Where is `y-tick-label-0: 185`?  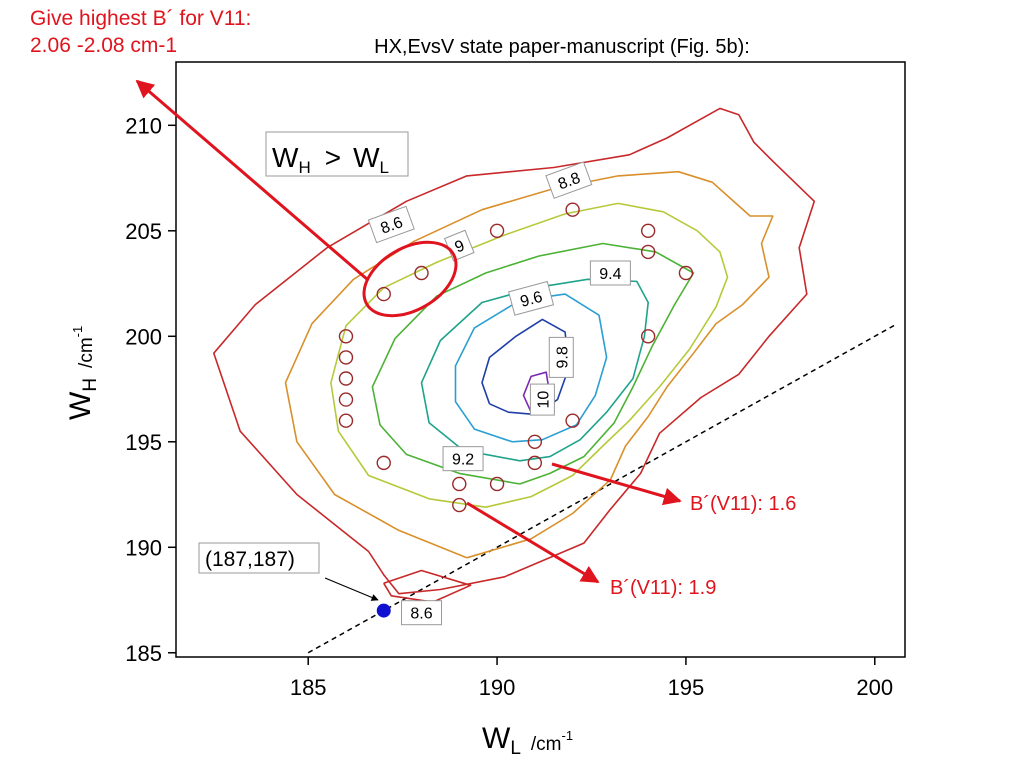
y-tick-label-0: 185 is located at coordinates (143, 653).